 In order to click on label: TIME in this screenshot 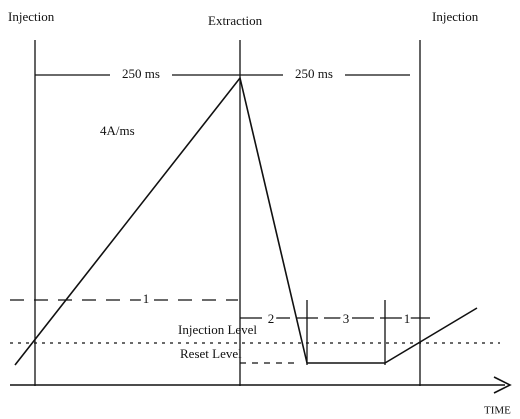, I will do `click(497, 411)`.